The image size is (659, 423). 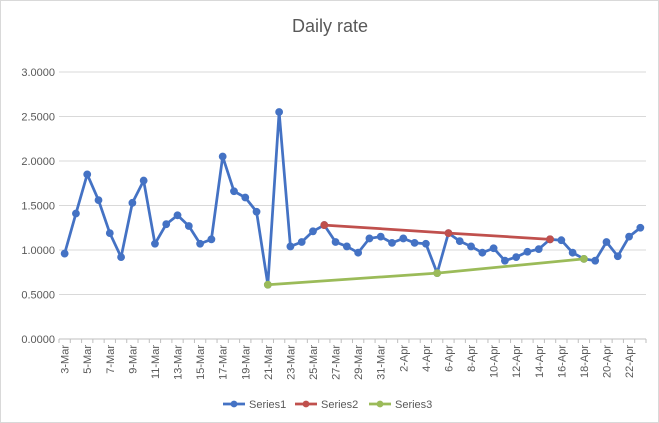 I want to click on x-tick-label: 25-Mar, so click(x=314, y=362).